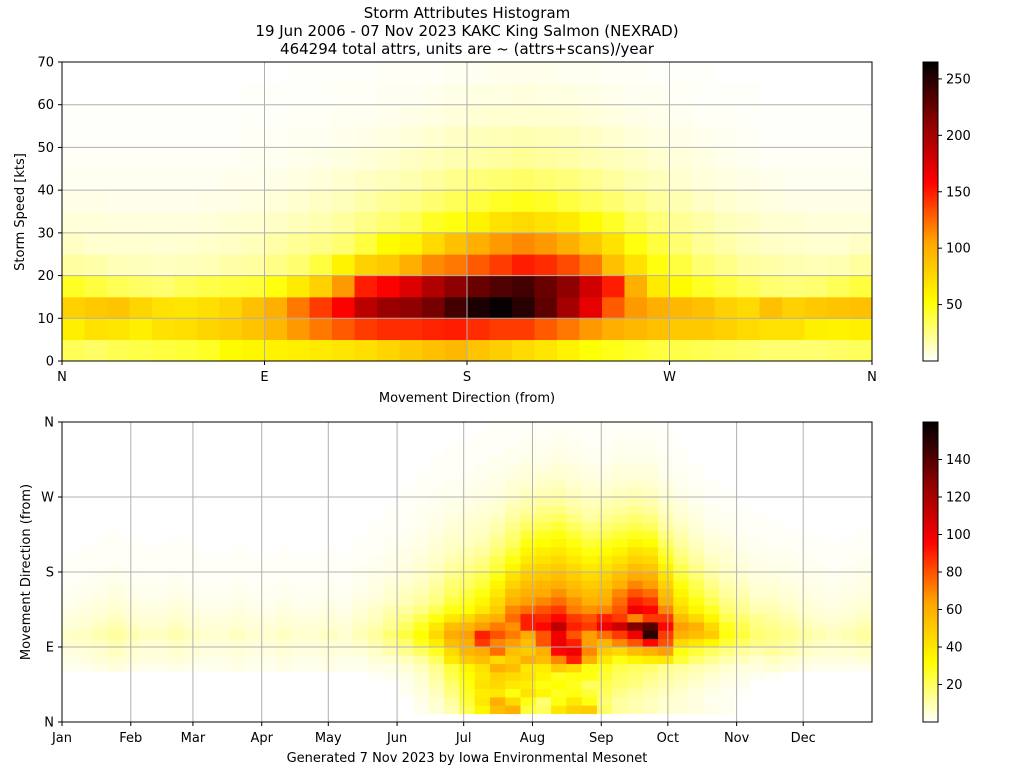 This screenshot has width=1024, height=768. I want to click on bottom-x-tick-label: Nov, so click(737, 738).